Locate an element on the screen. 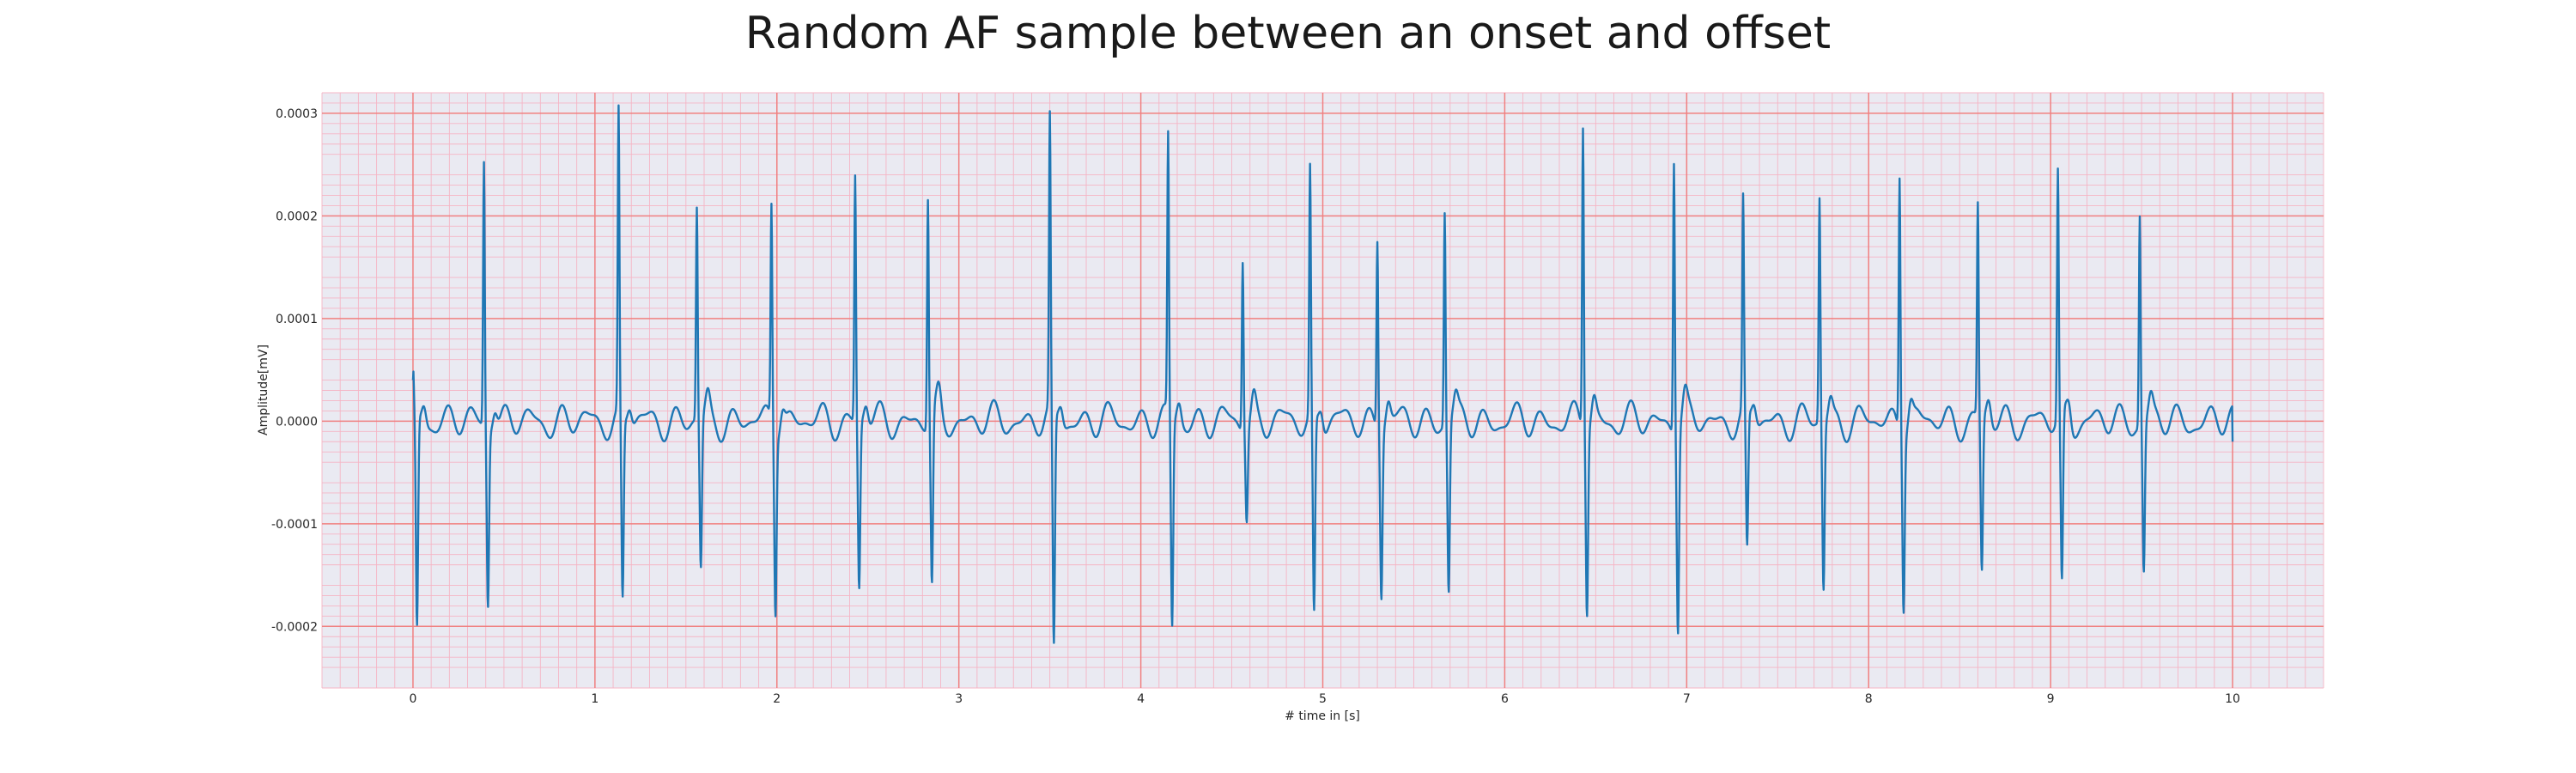 The image size is (2576, 773). x-tick-labels: 0 1 2 3 4 5 6 7 8 9 10 is located at coordinates (1324, 699).